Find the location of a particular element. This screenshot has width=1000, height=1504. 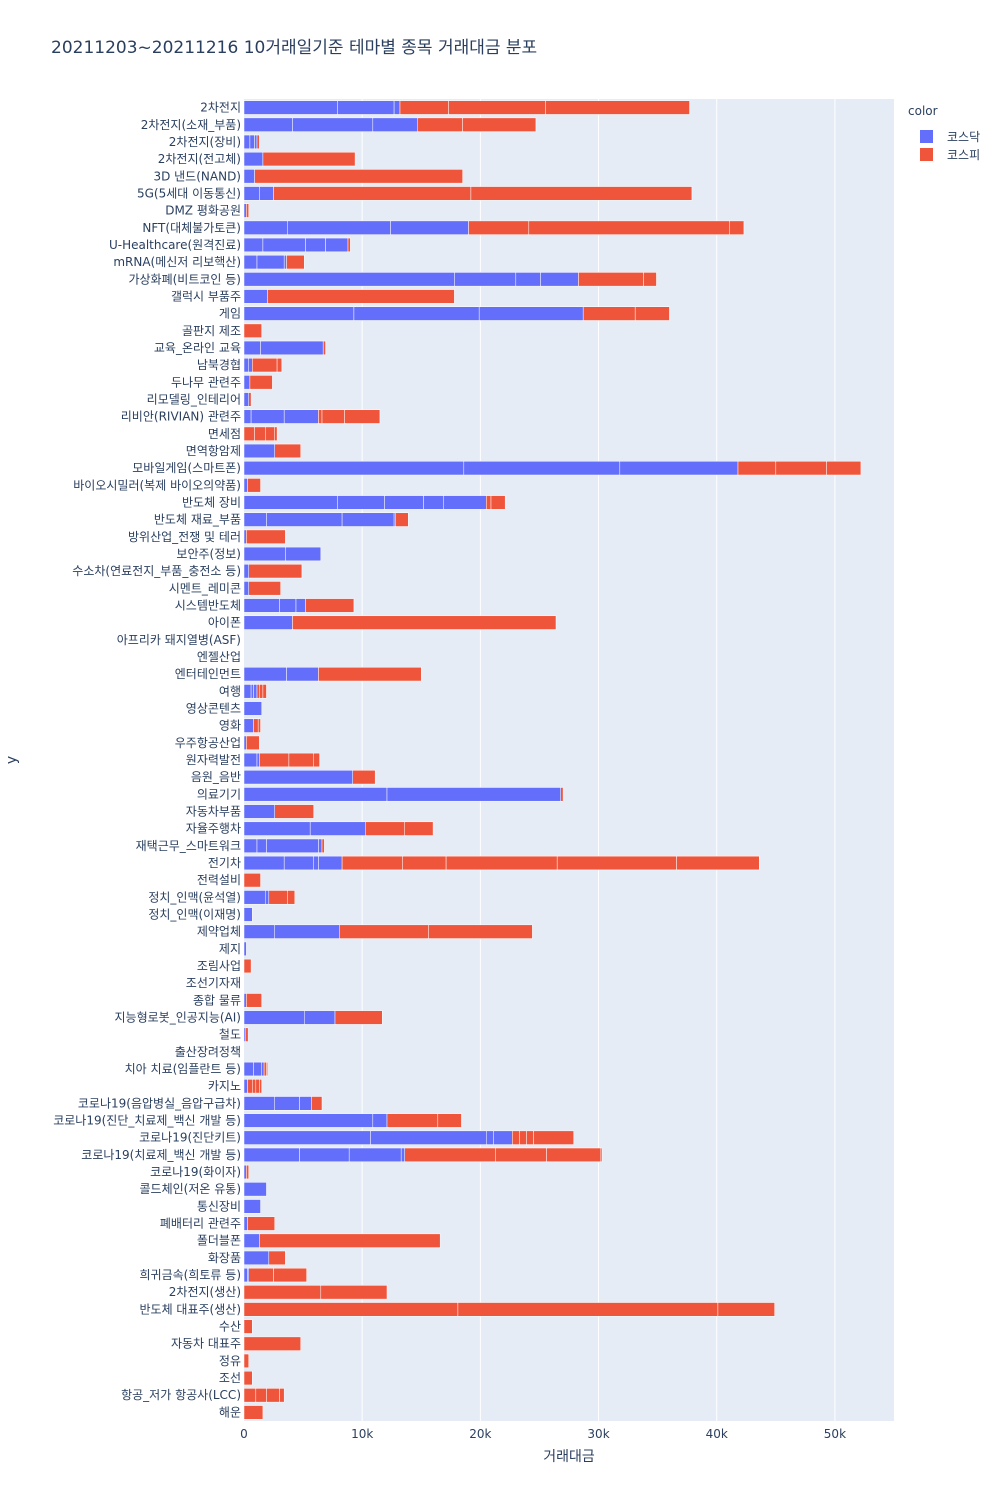

y-tick-label: 폐배터리 관련주 is located at coordinates (200, 1224).